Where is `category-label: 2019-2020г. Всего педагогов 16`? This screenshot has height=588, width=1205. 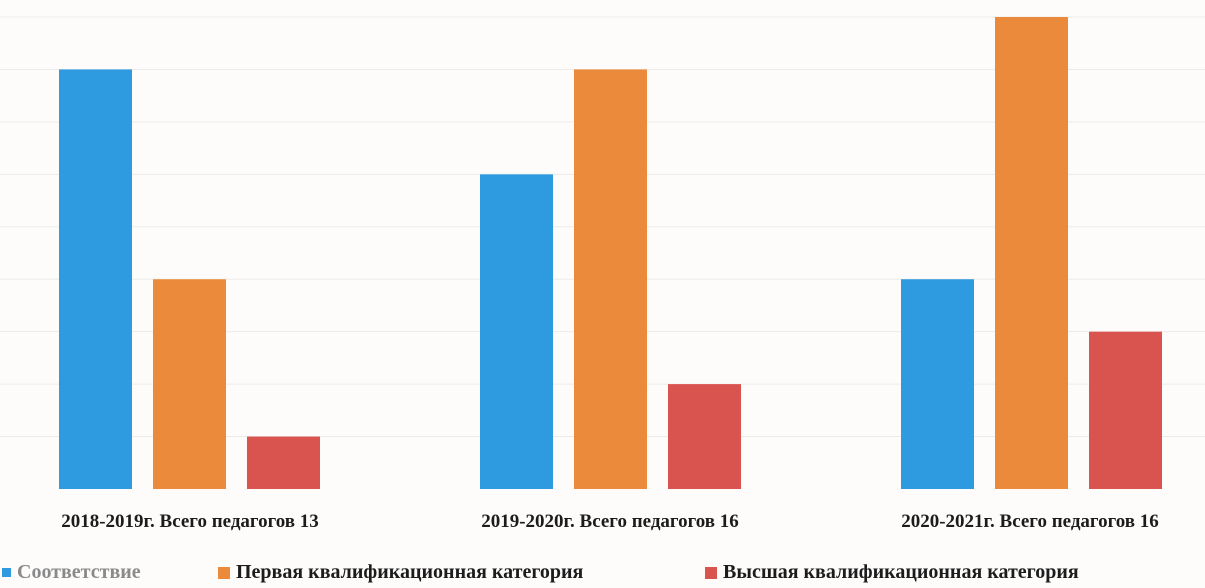 category-label: 2019-2020г. Всего педагогов 16 is located at coordinates (610, 521).